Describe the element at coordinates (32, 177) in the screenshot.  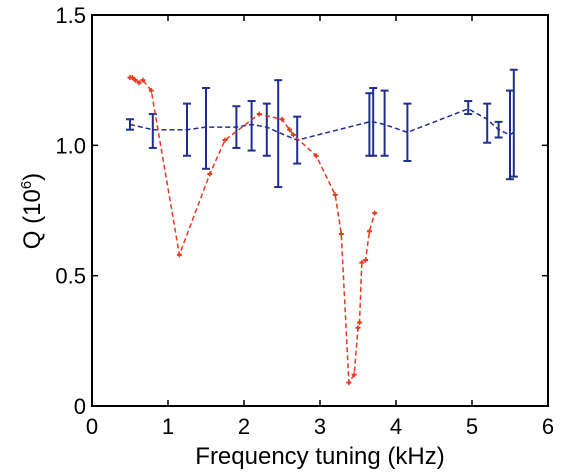
I see `y-axis-title-close: )` at that location.